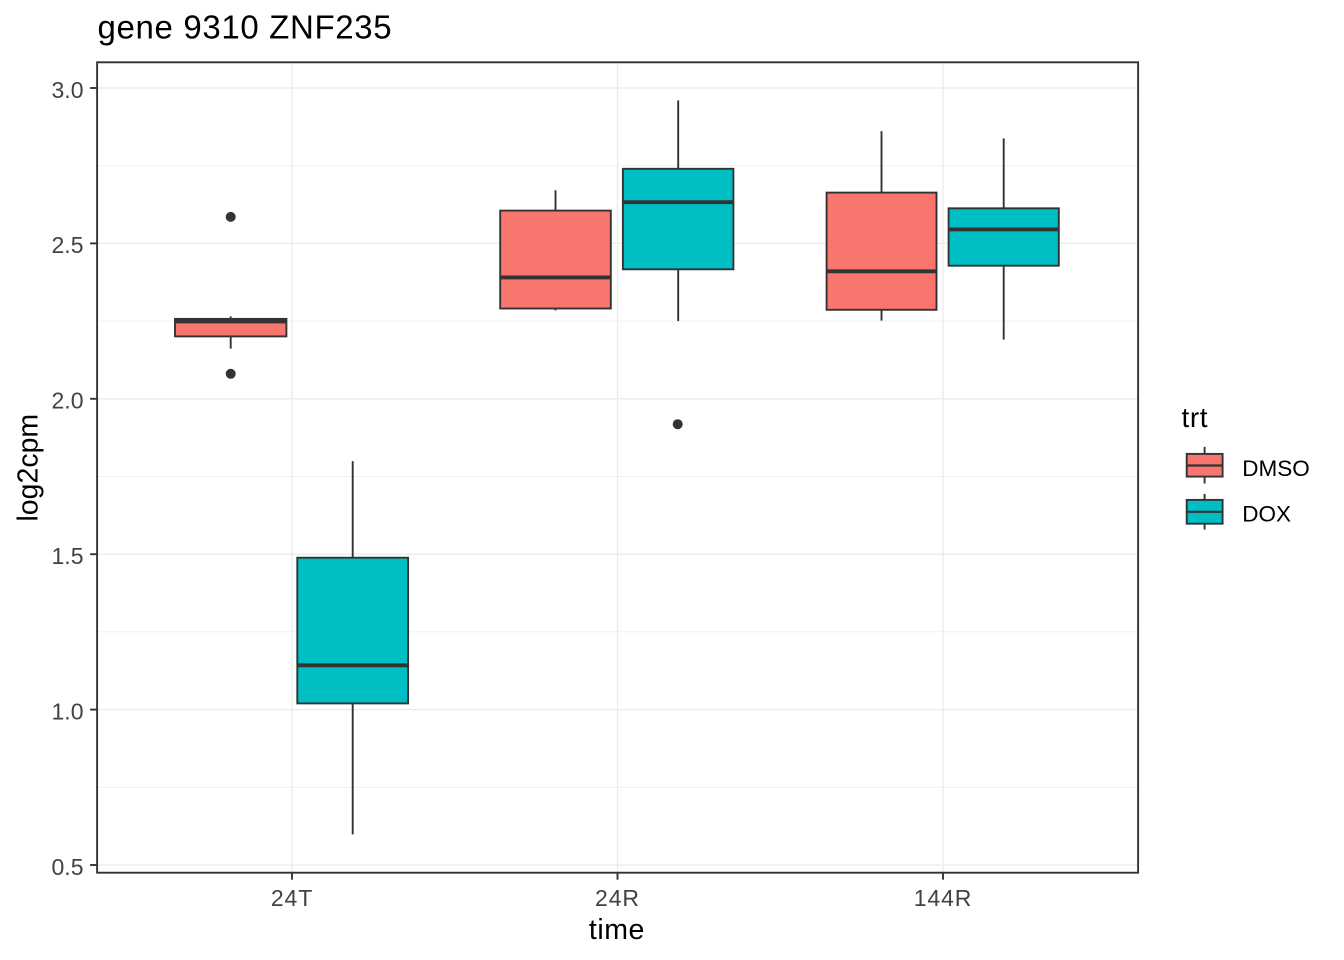 This screenshot has height=960, width=1344. Describe the element at coordinates (1276, 468) in the screenshot. I see `svg-text: DMSO` at that location.